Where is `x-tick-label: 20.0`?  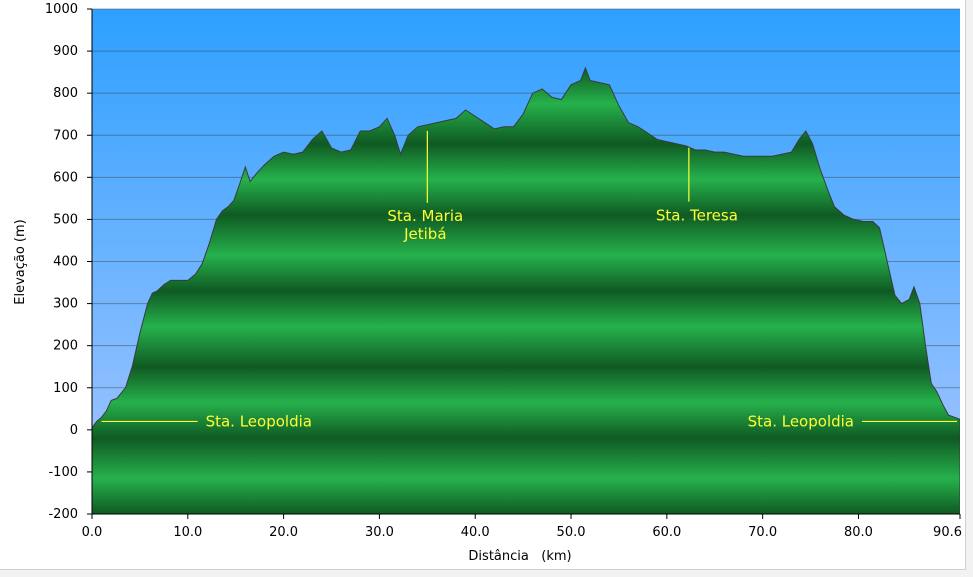
x-tick-label: 20.0 is located at coordinates (283, 532).